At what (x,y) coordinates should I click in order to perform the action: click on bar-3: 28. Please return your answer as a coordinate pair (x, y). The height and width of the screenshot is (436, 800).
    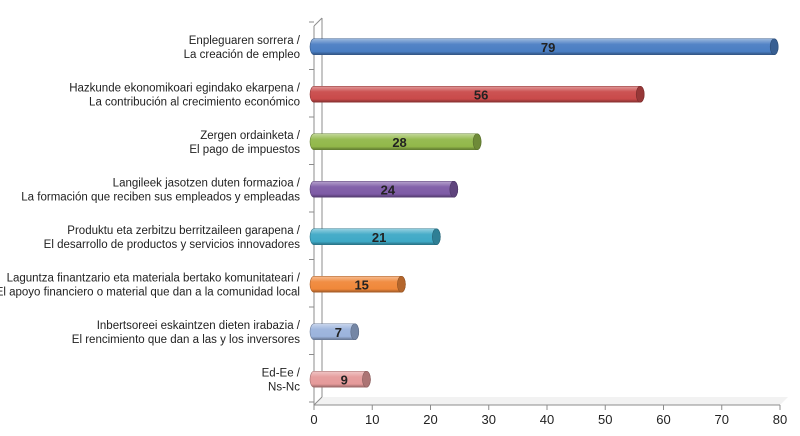
    Looking at the image, I should click on (395, 142).